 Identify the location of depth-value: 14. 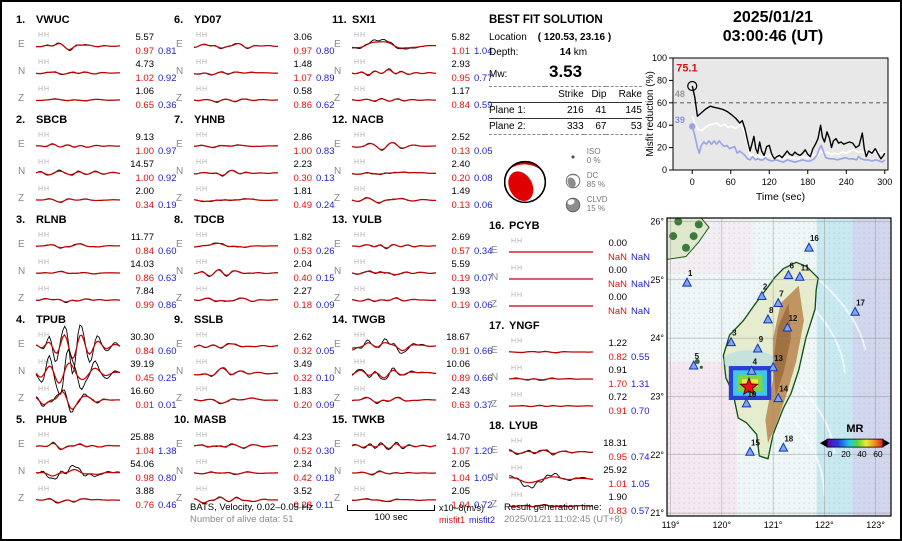
(565, 52).